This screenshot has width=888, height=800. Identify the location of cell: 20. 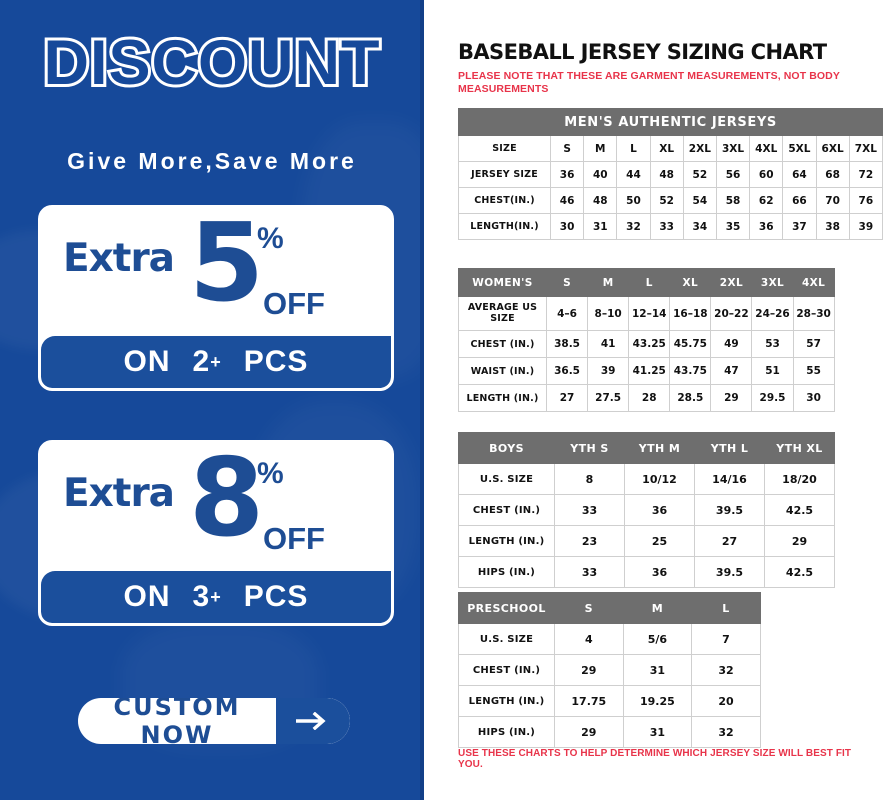
(726, 701).